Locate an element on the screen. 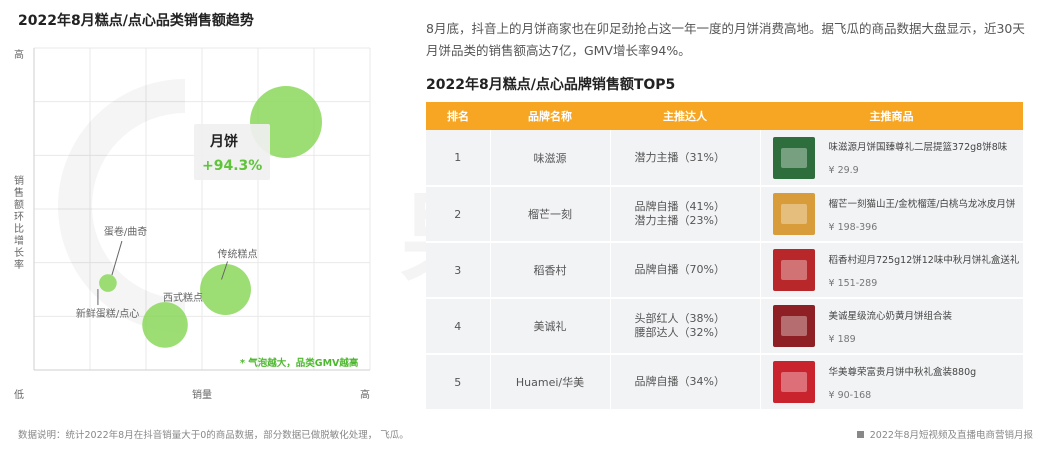  y-axis-label-char: 售 is located at coordinates (19, 192).